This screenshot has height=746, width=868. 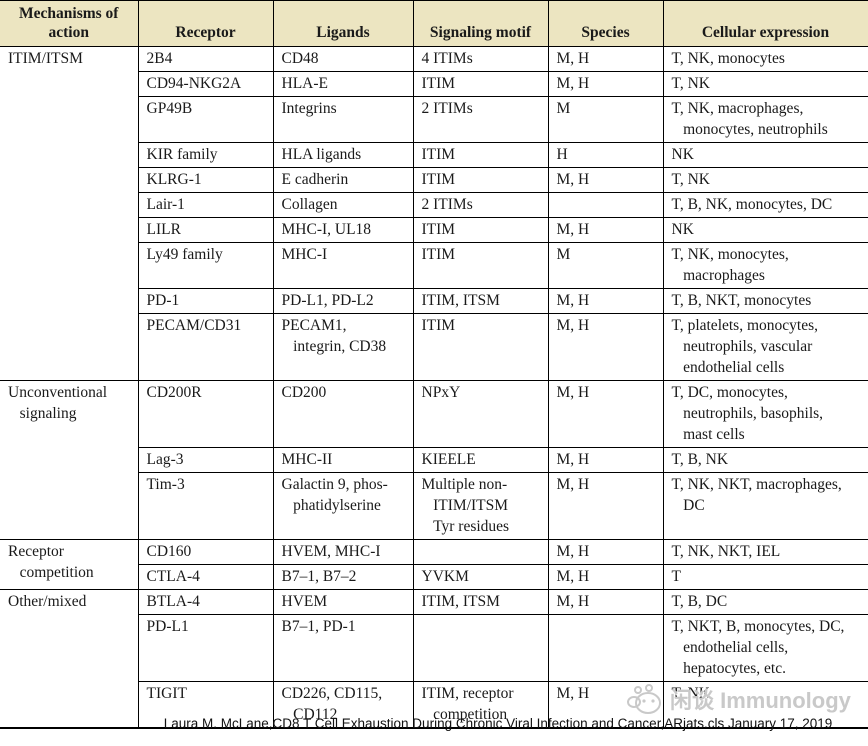 I want to click on cell-motif: YVKM, so click(x=480, y=577).